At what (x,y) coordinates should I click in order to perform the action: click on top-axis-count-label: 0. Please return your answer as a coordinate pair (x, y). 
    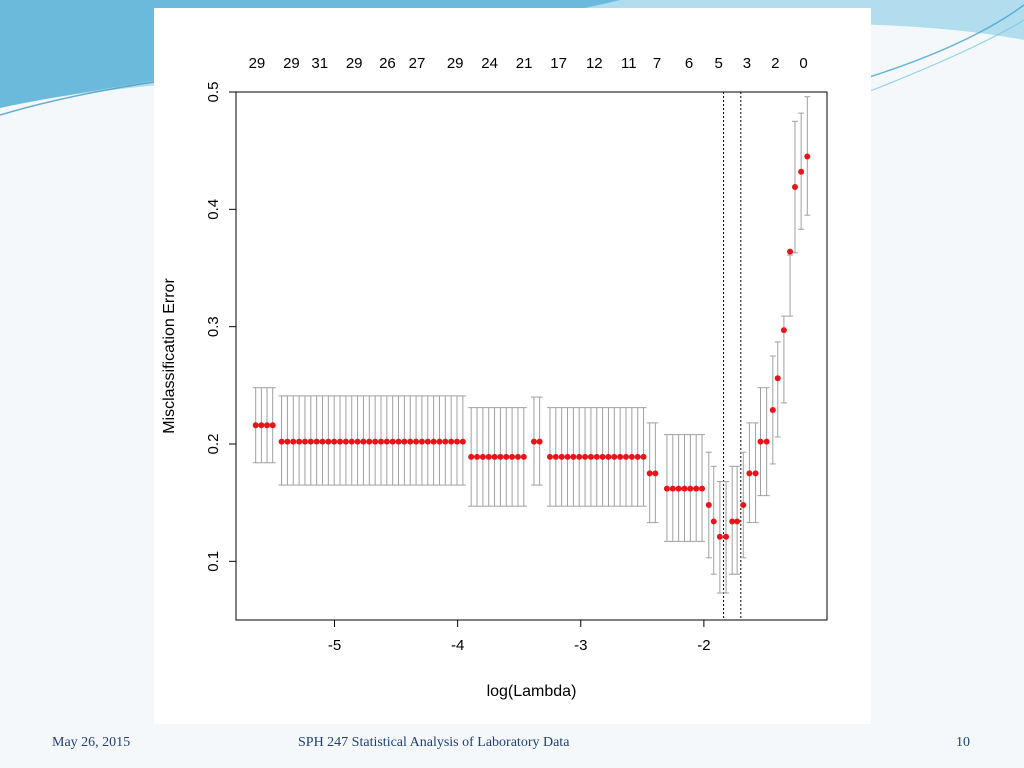
    Looking at the image, I should click on (803, 63).